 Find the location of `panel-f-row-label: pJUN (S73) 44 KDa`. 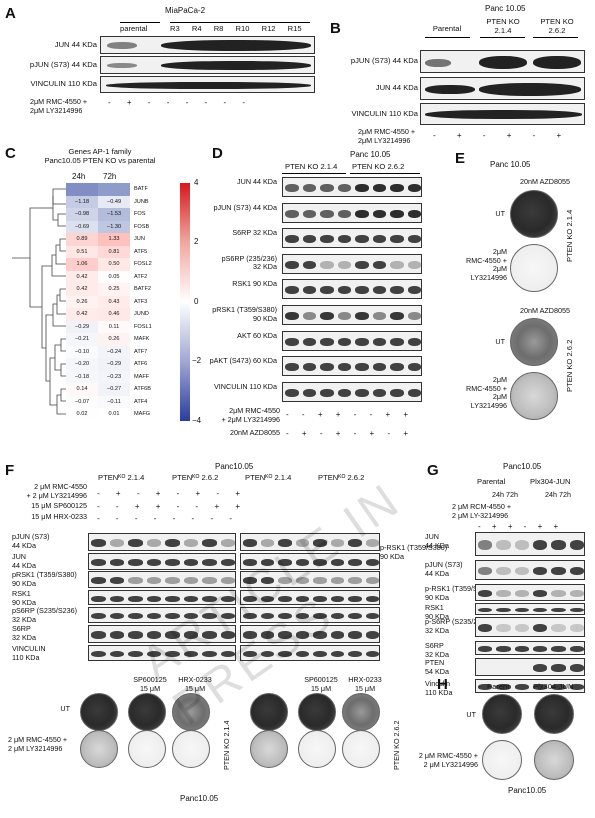

panel-f-row-label: pJUN (S73) 44 KDa is located at coordinates (31, 541).